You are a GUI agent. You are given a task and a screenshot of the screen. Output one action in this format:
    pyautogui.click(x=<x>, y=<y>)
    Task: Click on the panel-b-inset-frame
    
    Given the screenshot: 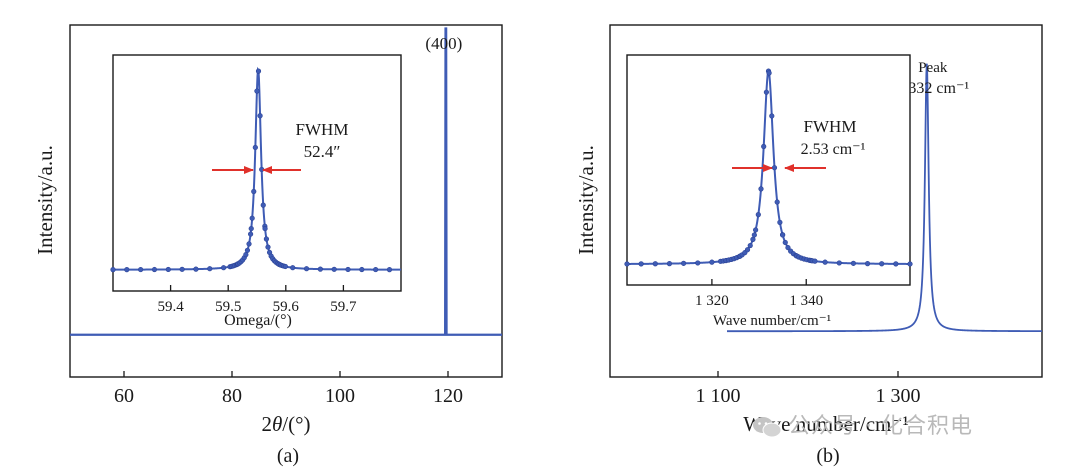 What is the action you would take?
    pyautogui.click(x=768, y=170)
    